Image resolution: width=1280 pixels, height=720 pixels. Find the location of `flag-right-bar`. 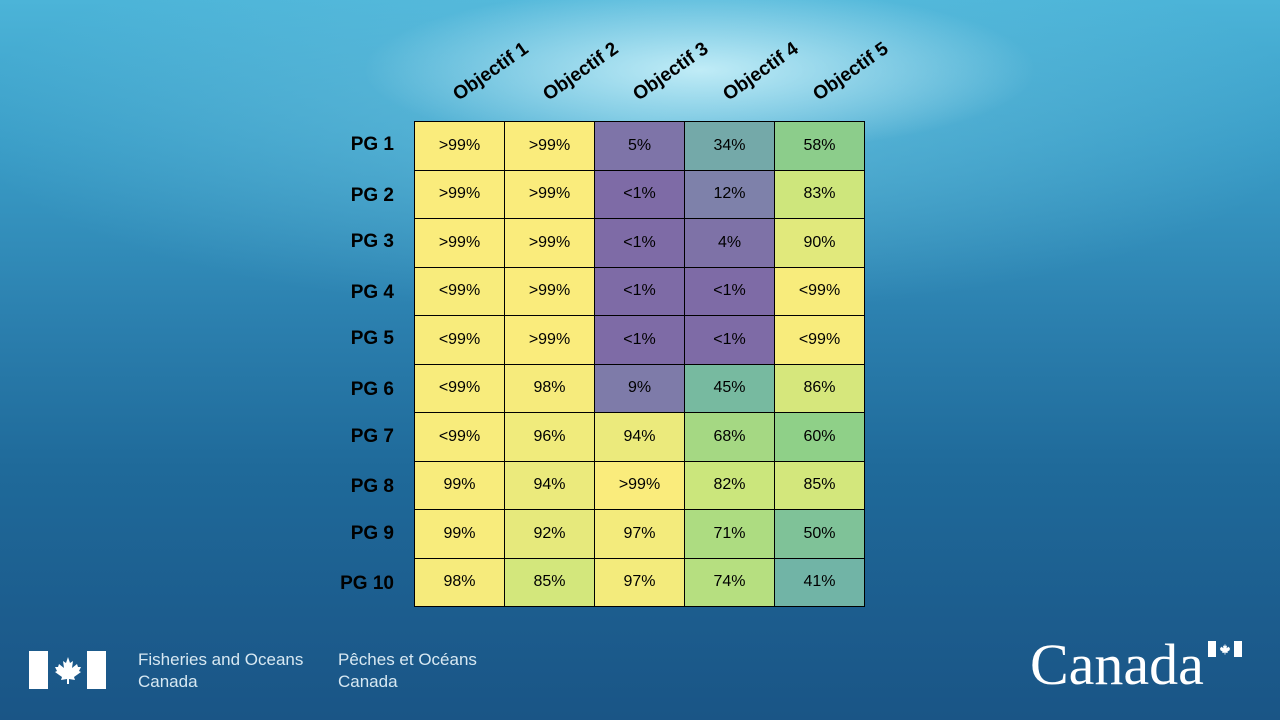

flag-right-bar is located at coordinates (96, 670).